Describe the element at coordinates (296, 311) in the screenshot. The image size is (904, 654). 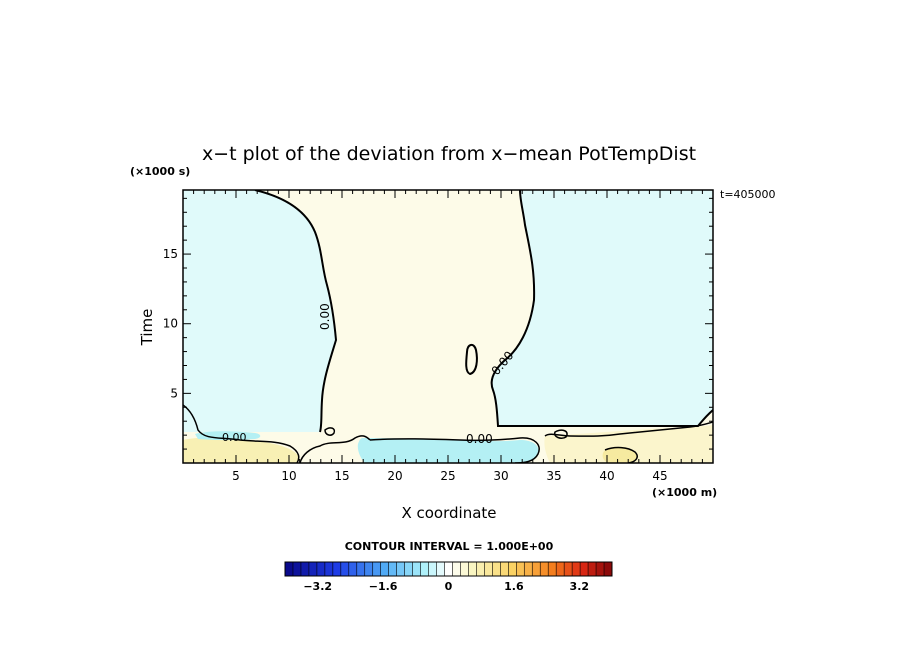
I see `contour-west-boundary` at that location.